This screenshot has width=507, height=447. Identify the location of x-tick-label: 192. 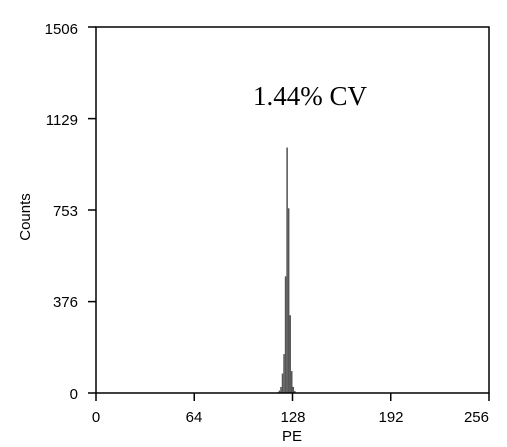
(390, 417).